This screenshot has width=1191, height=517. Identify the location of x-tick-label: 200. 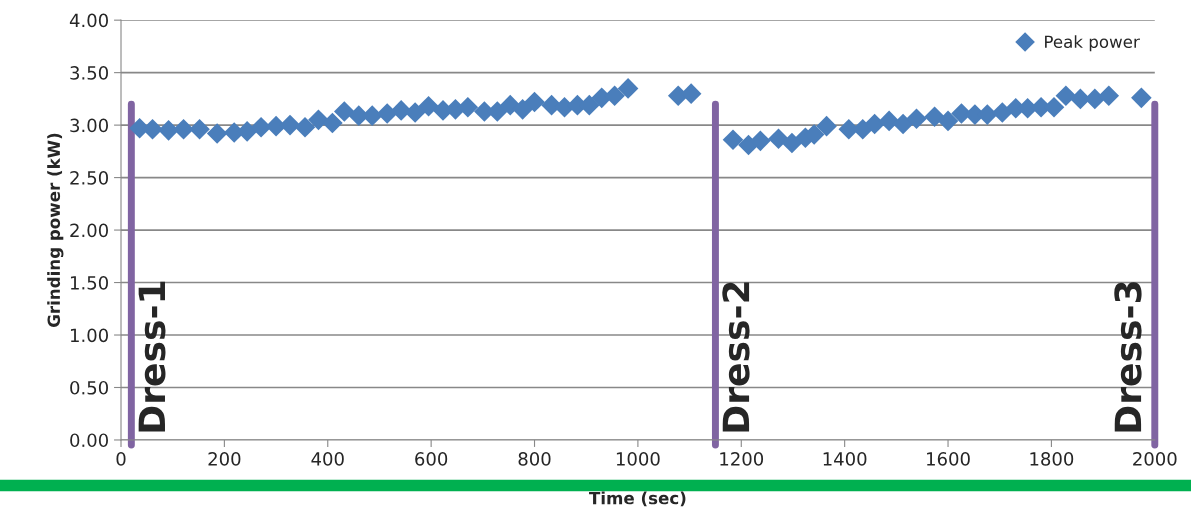
(224, 459).